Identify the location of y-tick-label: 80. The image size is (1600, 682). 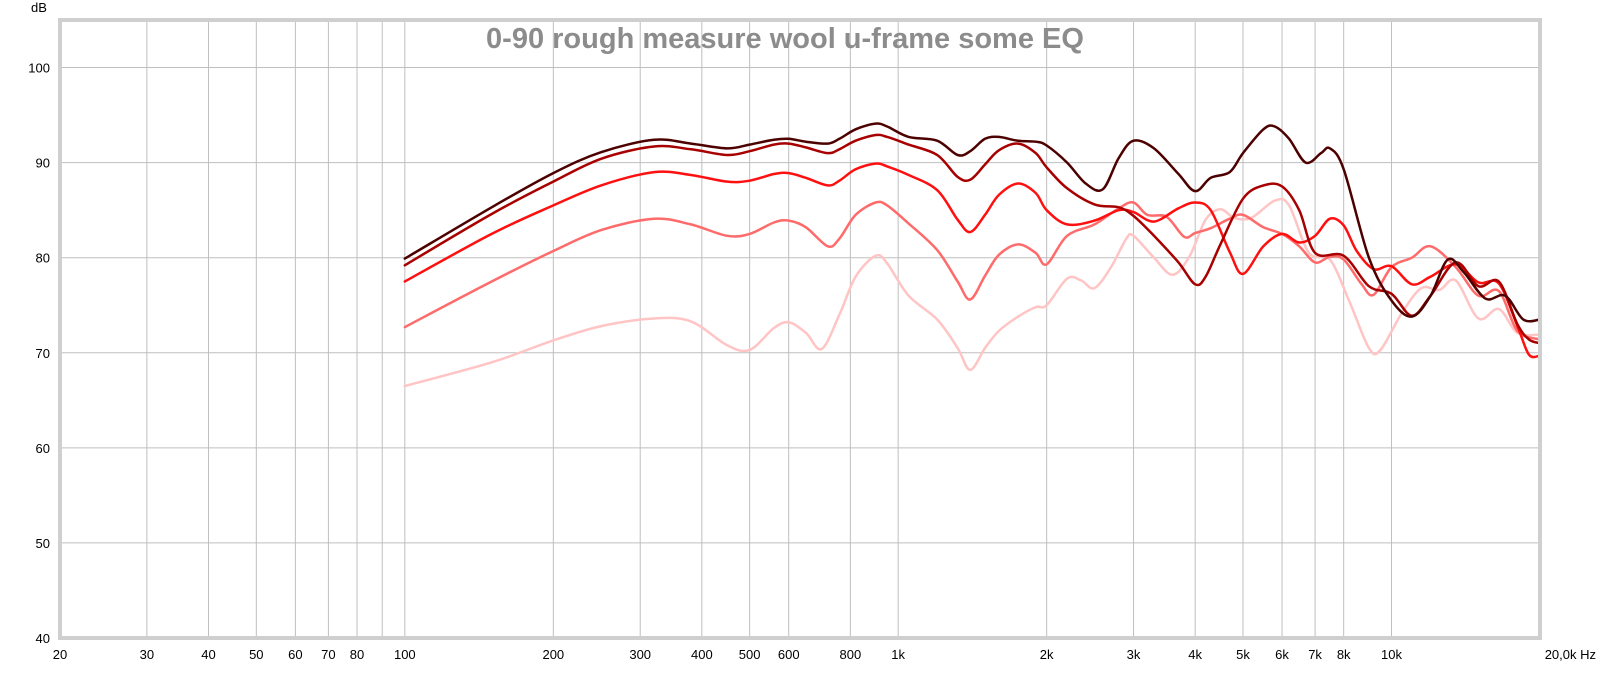
(43, 258).